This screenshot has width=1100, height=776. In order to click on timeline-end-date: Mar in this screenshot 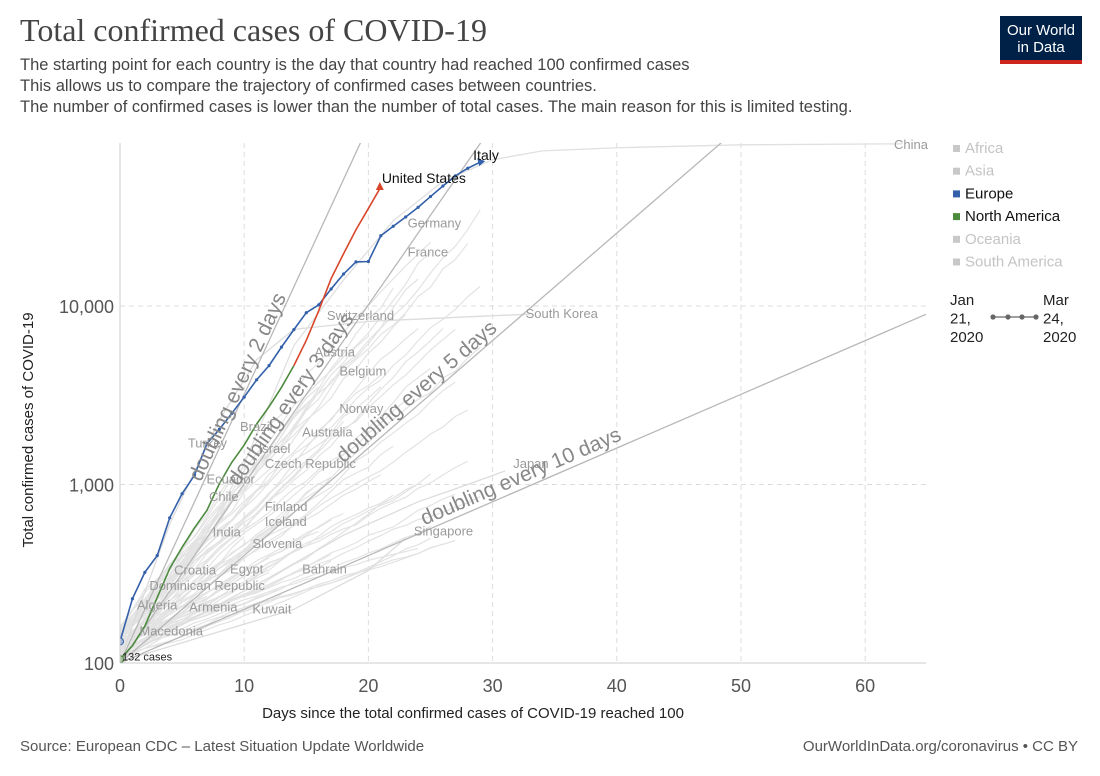, I will do `click(1056, 300)`.